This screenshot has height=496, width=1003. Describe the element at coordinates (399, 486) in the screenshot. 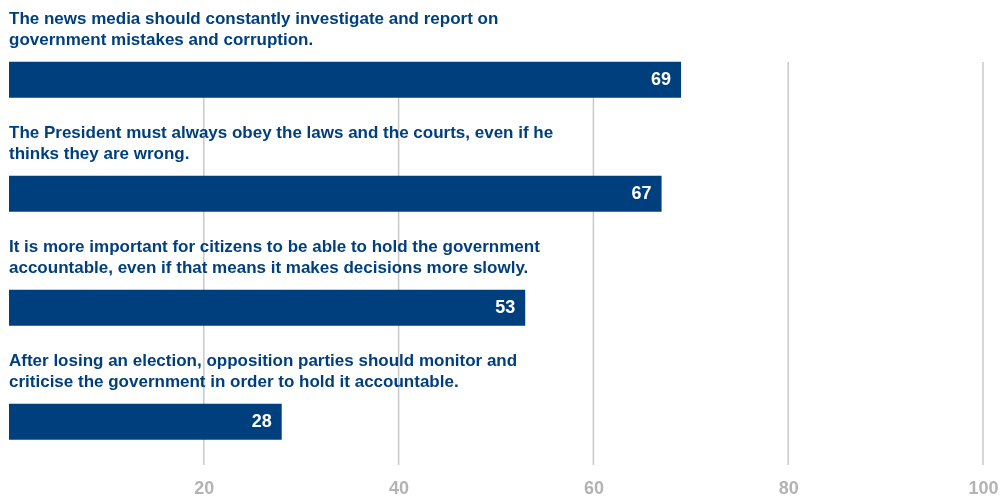

I see `x-tick-label: 40` at that location.